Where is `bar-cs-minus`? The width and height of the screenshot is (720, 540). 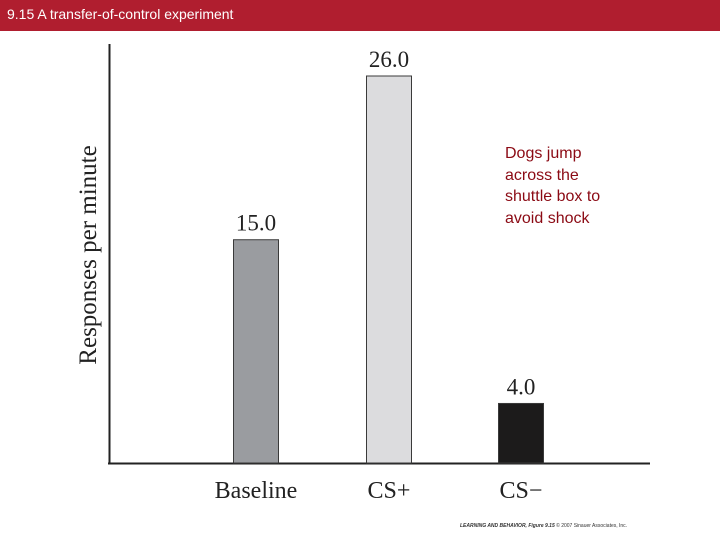
bar-cs-minus is located at coordinates (521, 433).